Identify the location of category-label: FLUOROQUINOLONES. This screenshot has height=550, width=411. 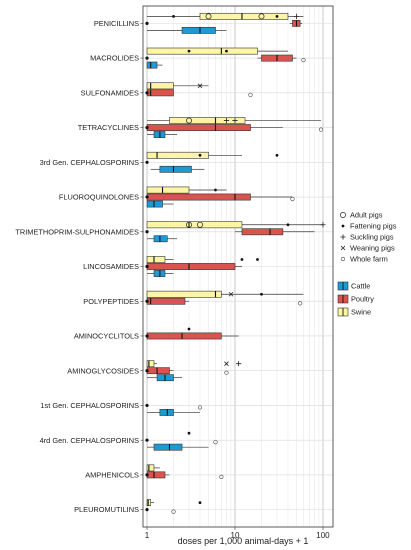
(99, 197).